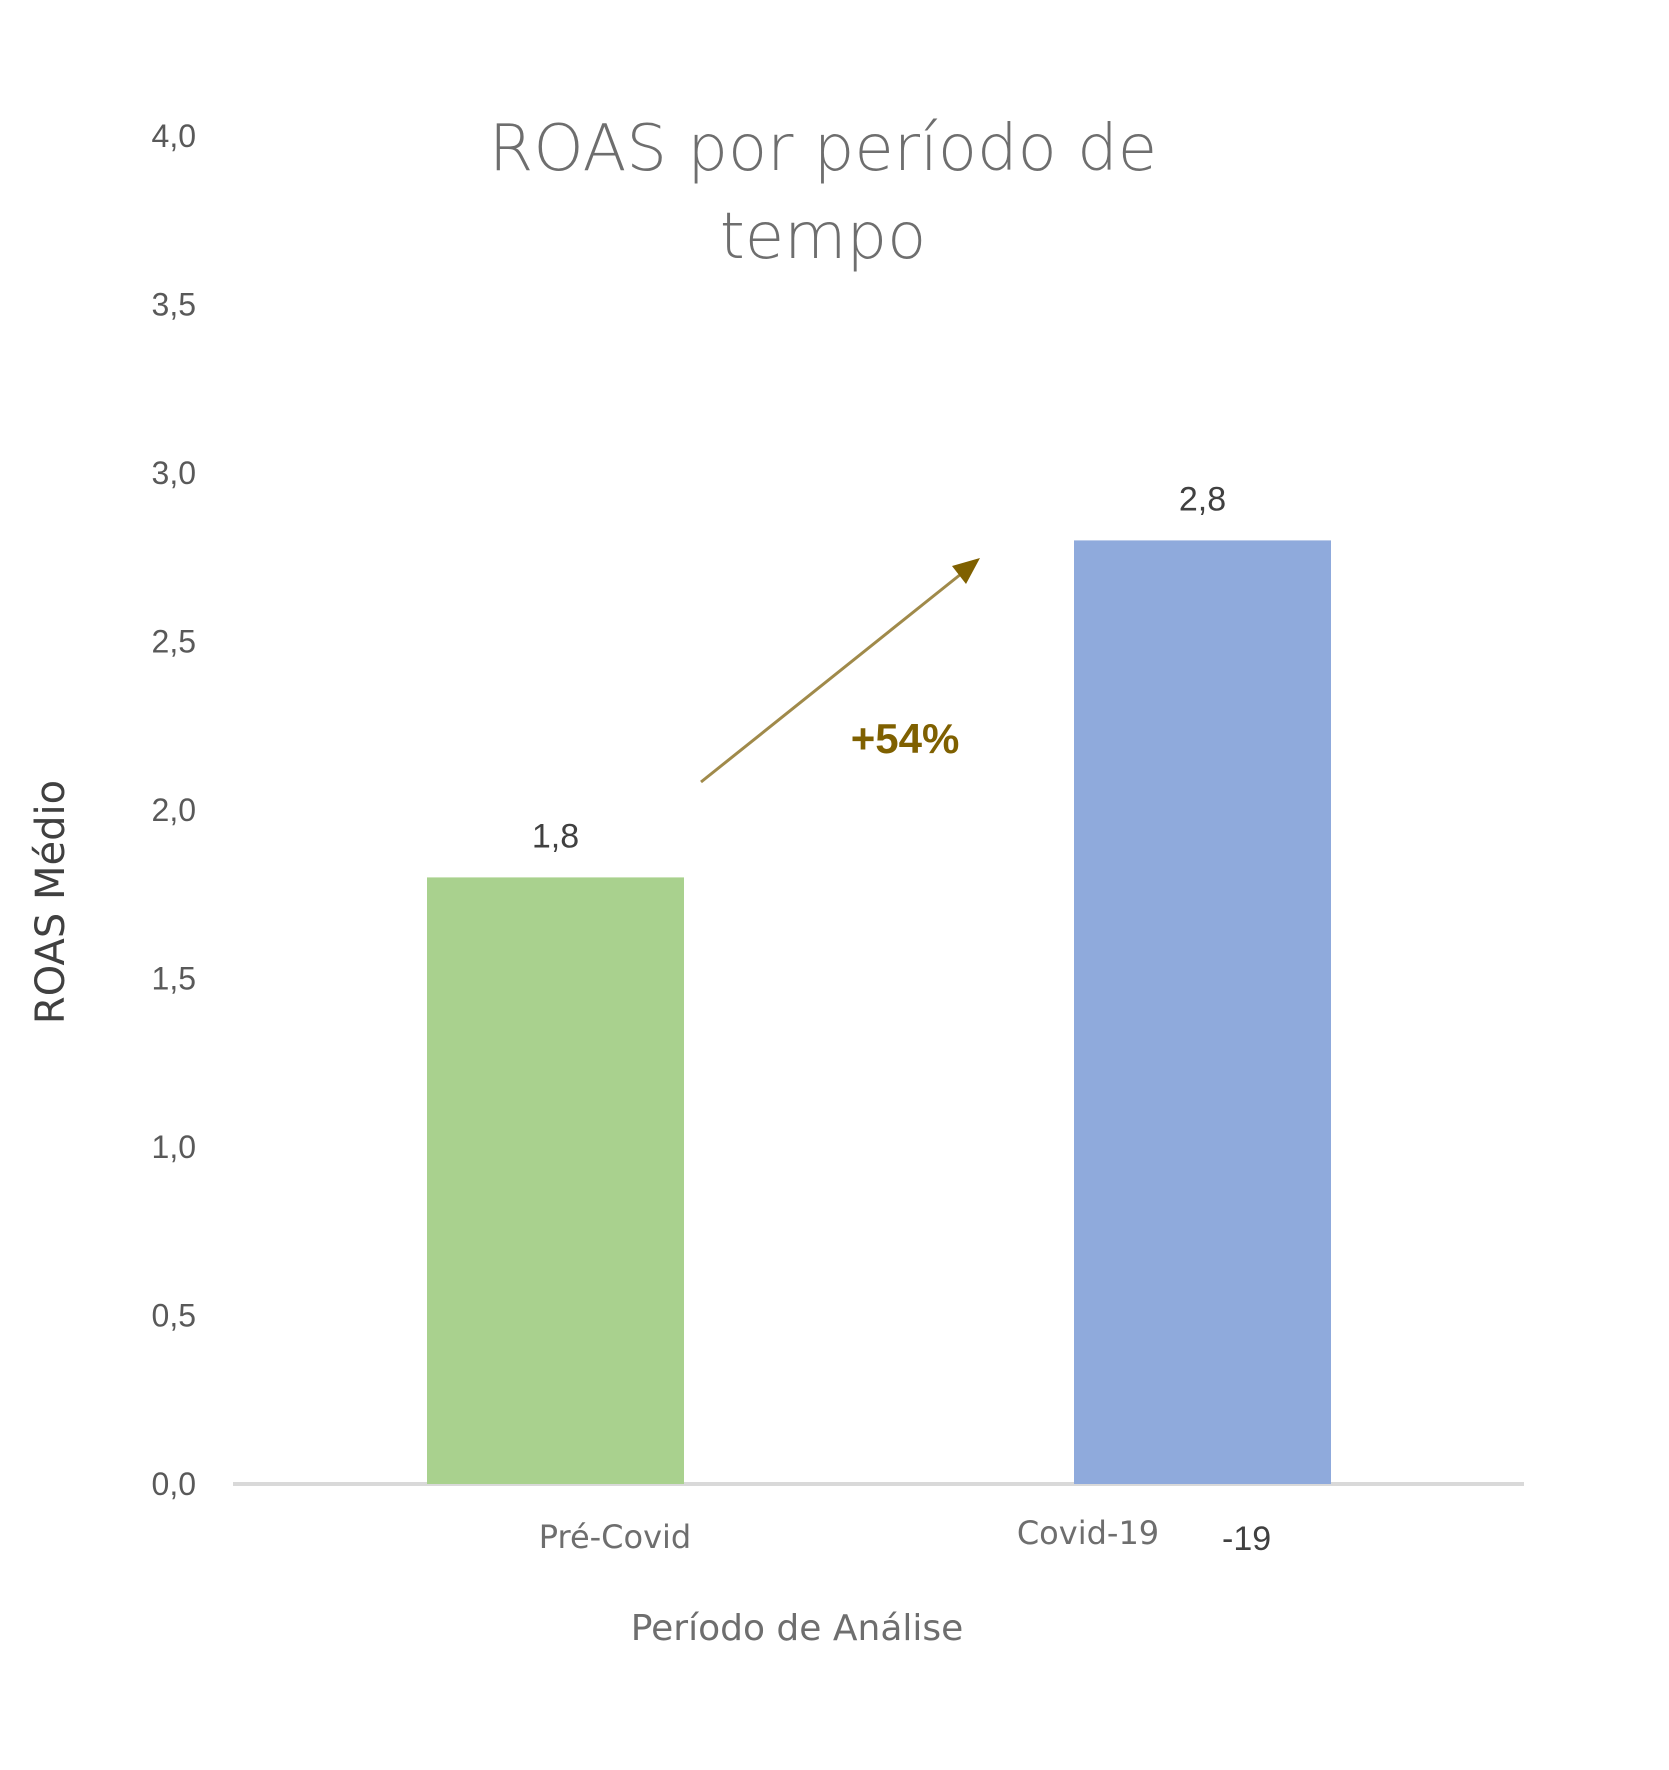 This screenshot has height=1770, width=1669. What do you see at coordinates (905, 738) in the screenshot?
I see `growth-annotation: +54%` at bounding box center [905, 738].